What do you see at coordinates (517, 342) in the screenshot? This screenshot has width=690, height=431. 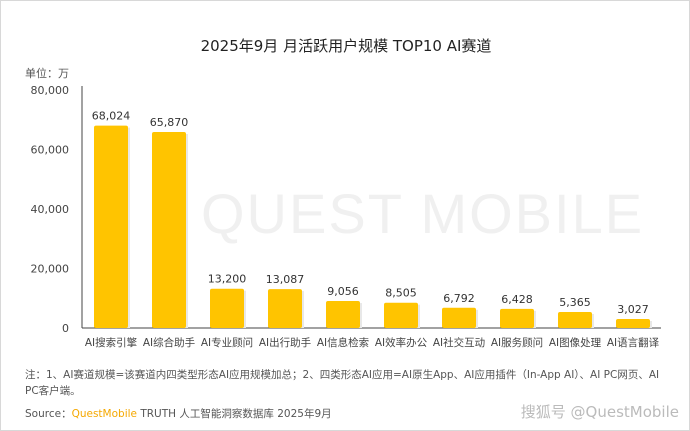 I see `x-tick-label: AI服务顾问` at bounding box center [517, 342].